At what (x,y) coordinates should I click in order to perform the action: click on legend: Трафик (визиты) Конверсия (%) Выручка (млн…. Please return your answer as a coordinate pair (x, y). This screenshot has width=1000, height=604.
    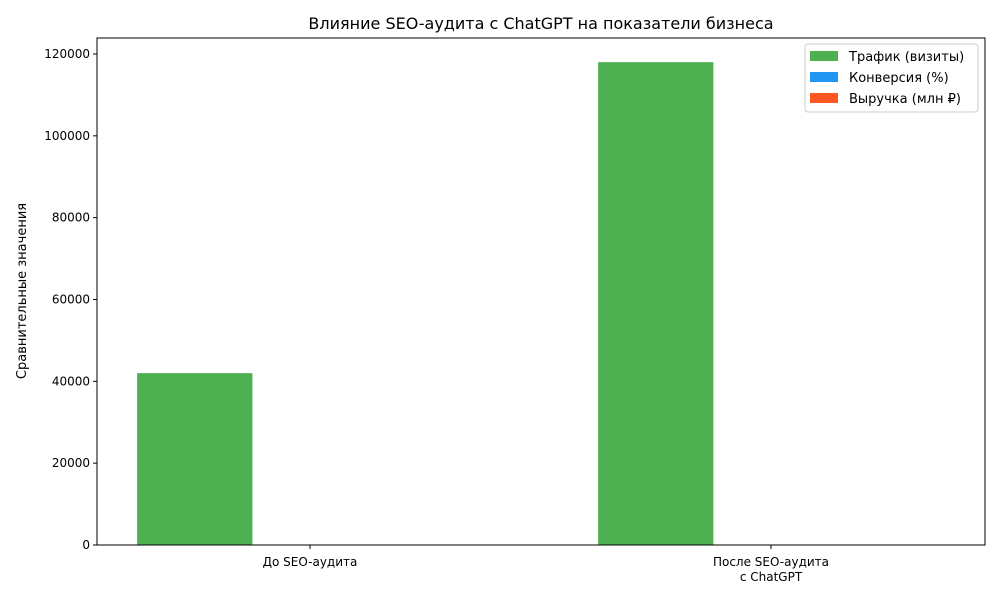
    Looking at the image, I should click on (891, 78).